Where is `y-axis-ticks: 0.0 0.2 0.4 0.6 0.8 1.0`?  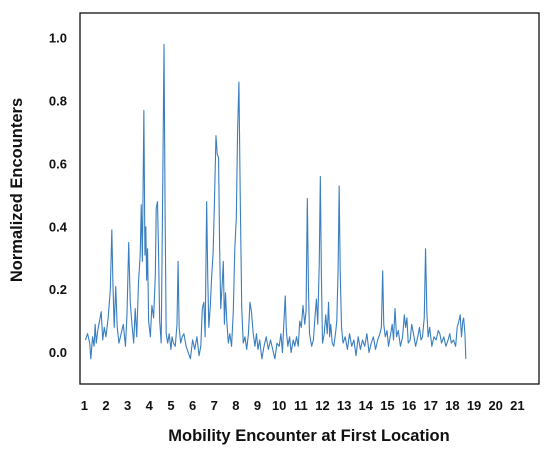
y-axis-ticks: 0.0 0.2 0.4 0.6 0.8 1.0 is located at coordinates (58, 195).